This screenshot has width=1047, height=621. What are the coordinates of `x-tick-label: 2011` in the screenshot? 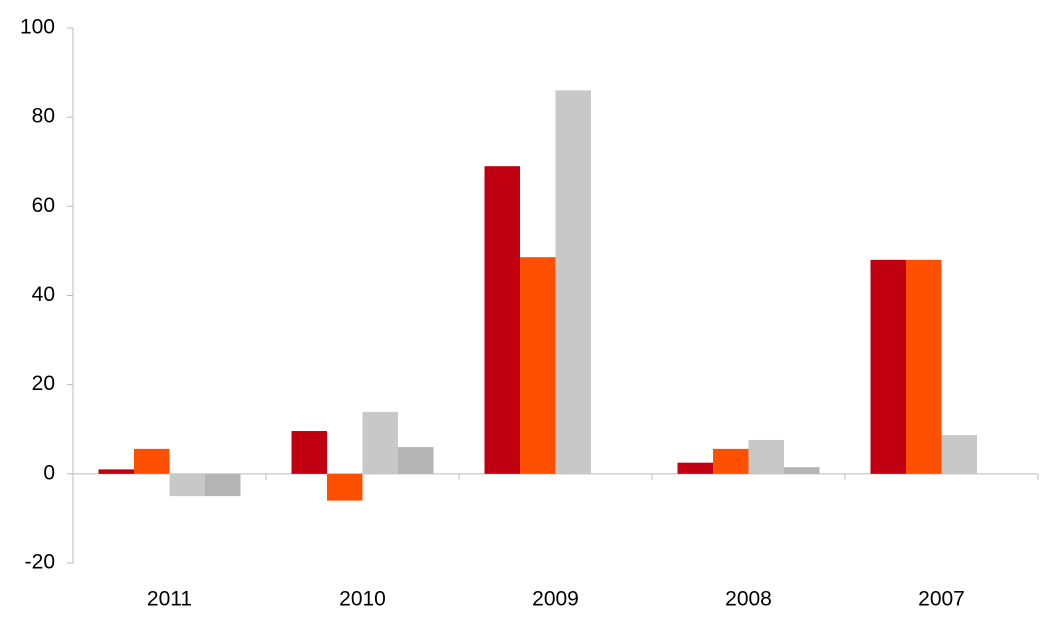 It's located at (169, 599).